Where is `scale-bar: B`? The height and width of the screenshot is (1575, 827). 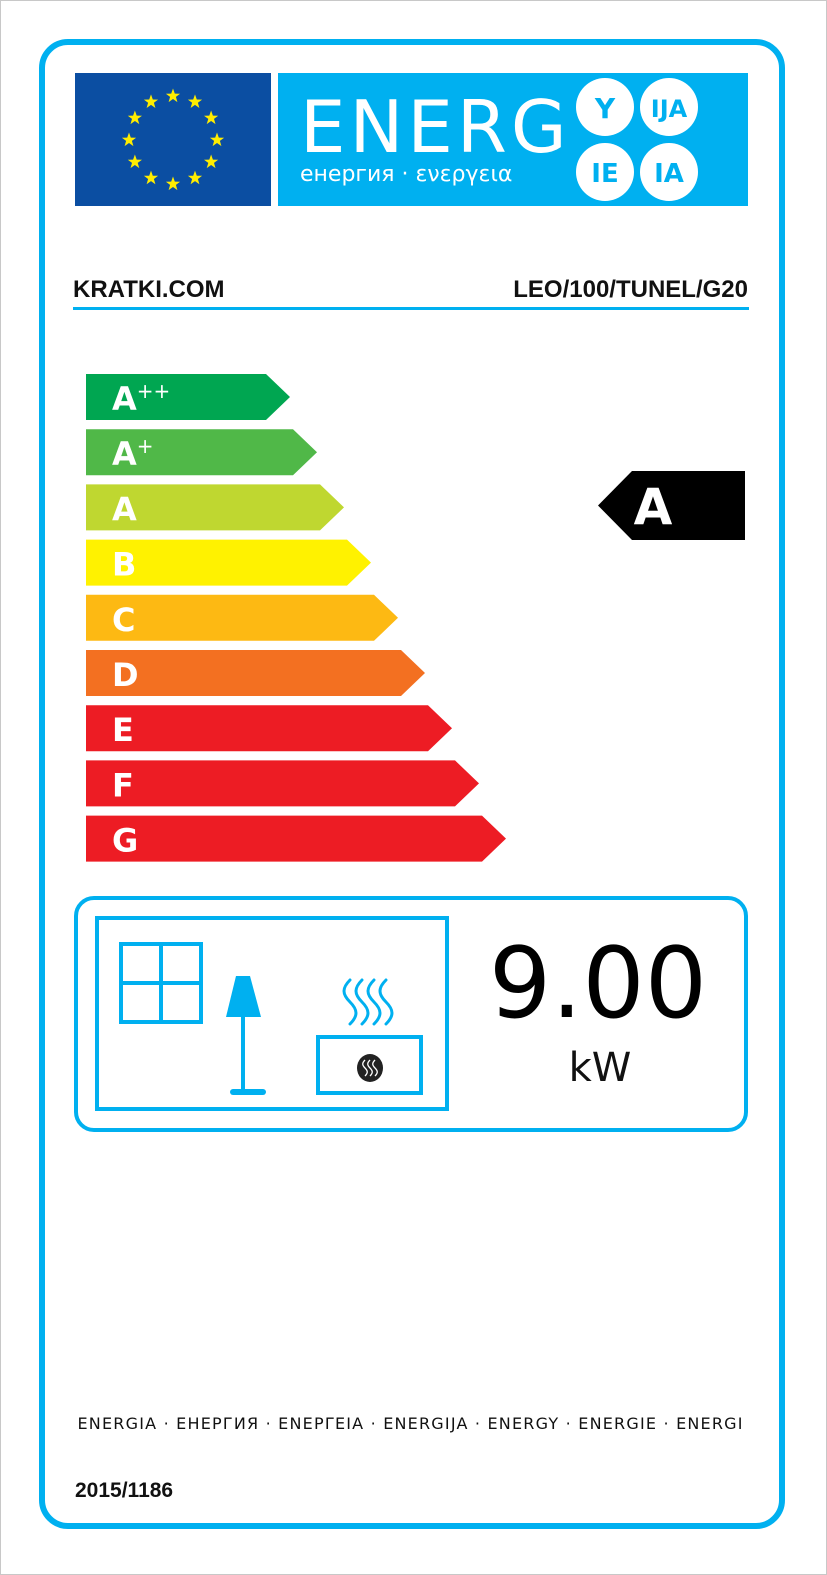
scale-bar: B is located at coordinates (228, 562).